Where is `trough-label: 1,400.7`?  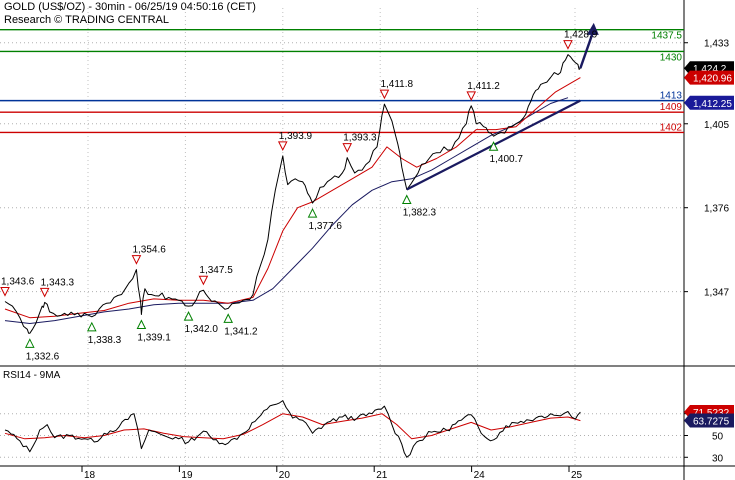 trough-label: 1,400.7 is located at coordinates (507, 159).